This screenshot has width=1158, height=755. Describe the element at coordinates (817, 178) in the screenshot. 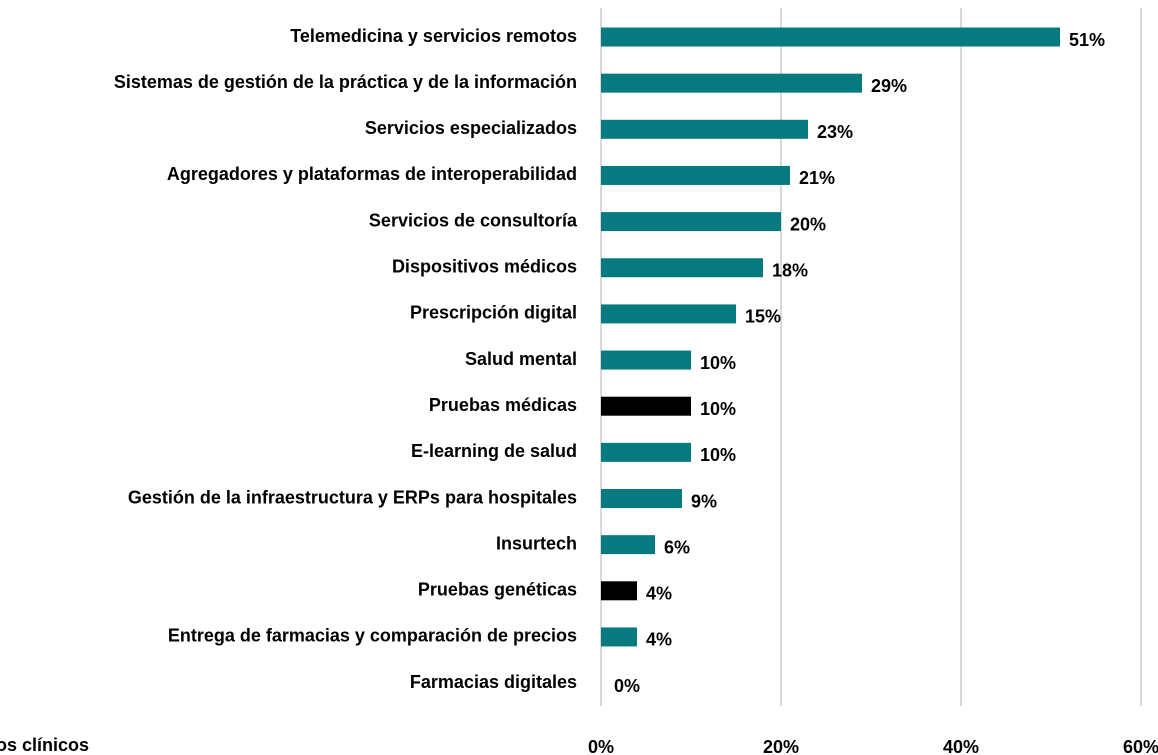

I see `value-label: 21%` at that location.